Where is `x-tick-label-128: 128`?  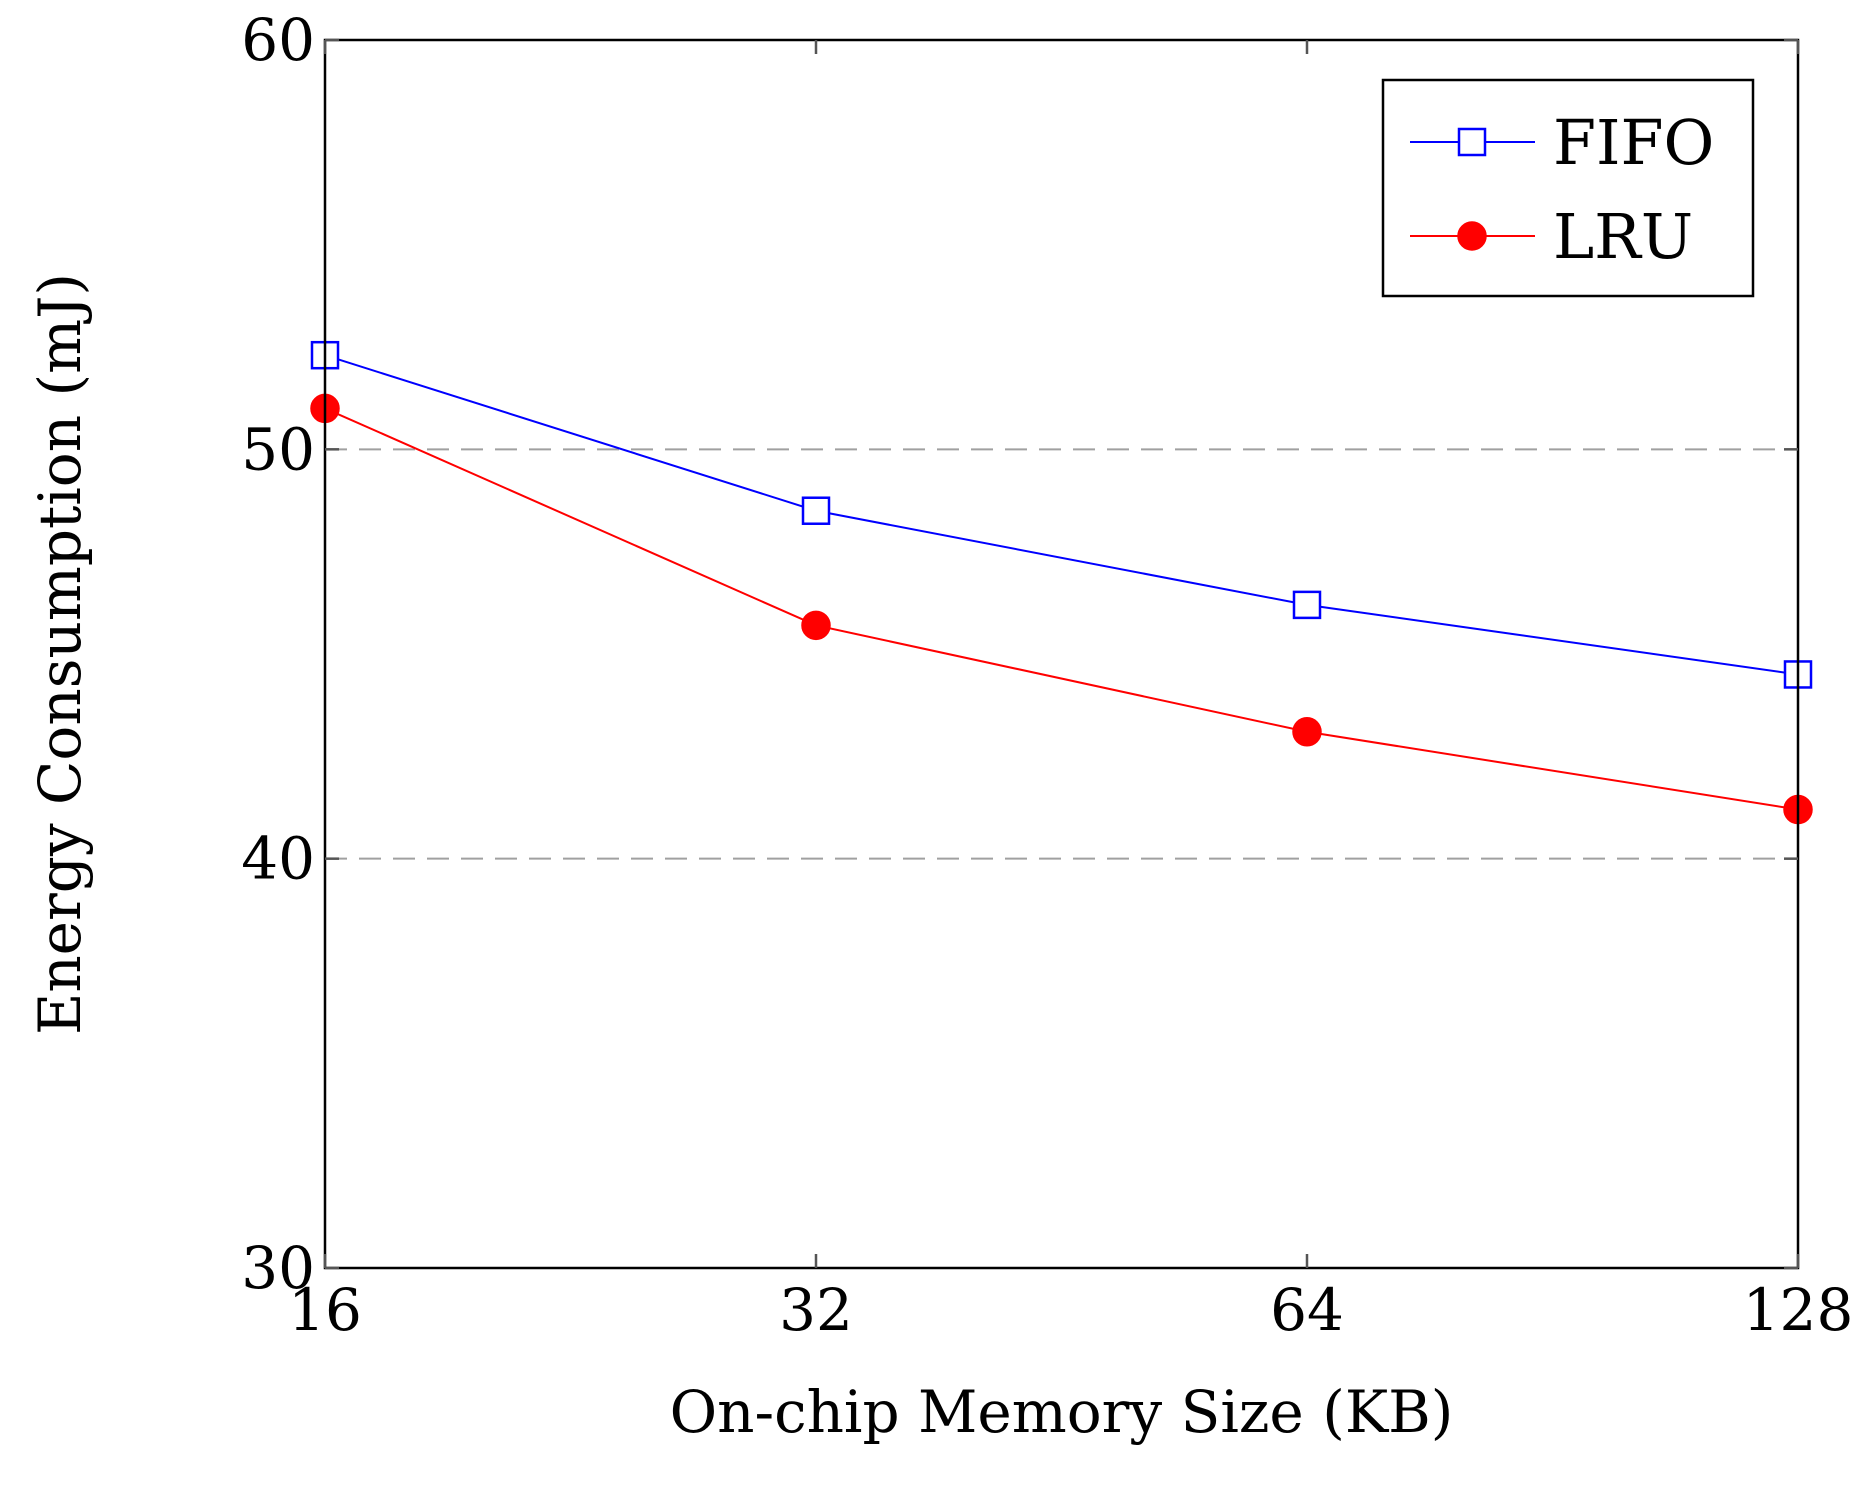 x-tick-label-128: 128 is located at coordinates (1798, 1310).